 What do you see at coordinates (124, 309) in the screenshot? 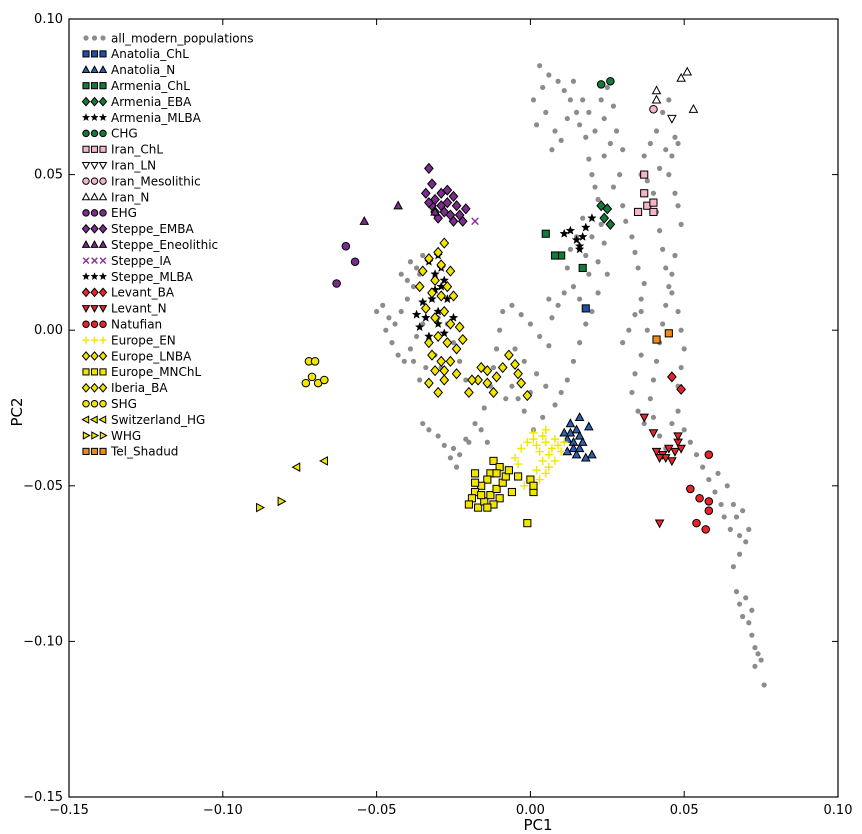
I see `legend-item: Levant_N` at bounding box center [124, 309].